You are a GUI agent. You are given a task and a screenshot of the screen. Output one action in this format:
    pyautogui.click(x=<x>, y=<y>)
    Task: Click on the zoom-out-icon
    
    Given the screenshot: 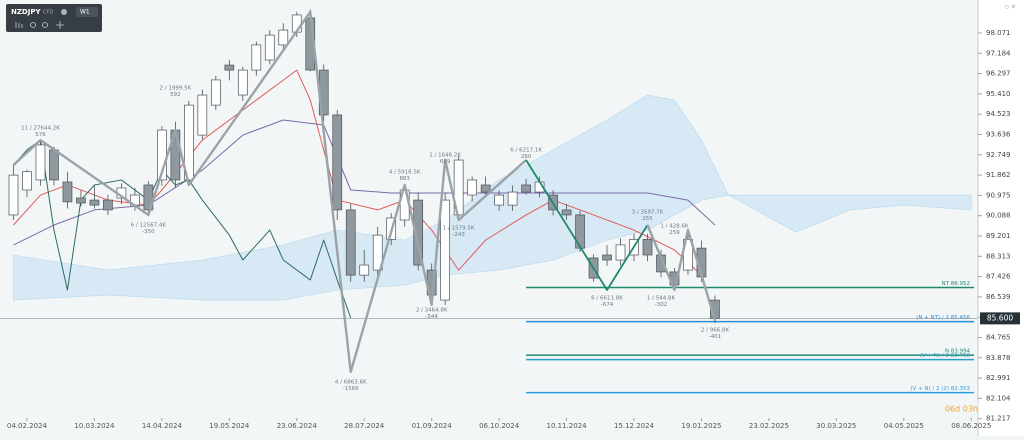 What is the action you would take?
    pyautogui.click(x=33, y=25)
    